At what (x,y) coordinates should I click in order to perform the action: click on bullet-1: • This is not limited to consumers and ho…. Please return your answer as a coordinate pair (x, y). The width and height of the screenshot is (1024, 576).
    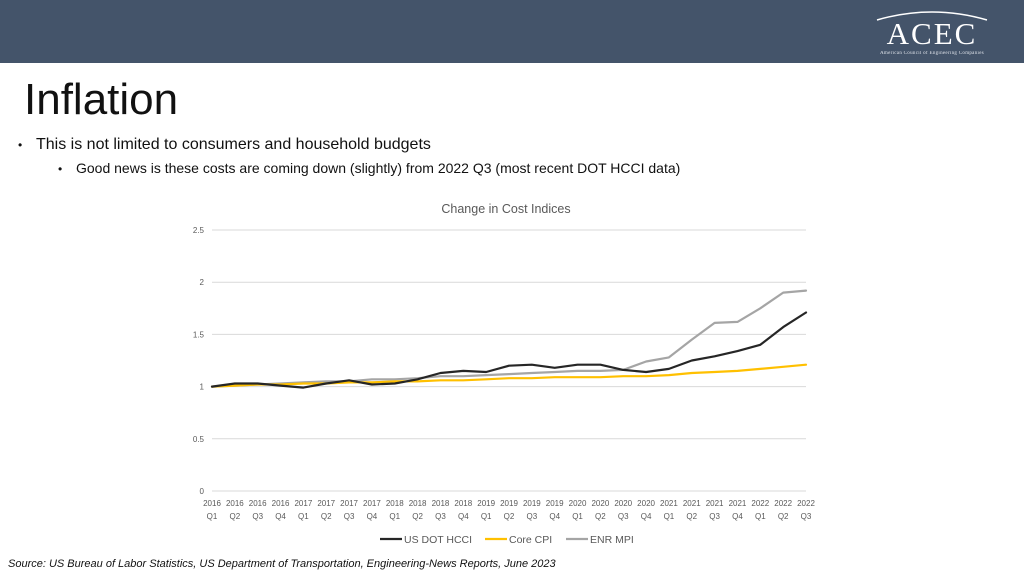
    Looking at the image, I should click on (224, 145).